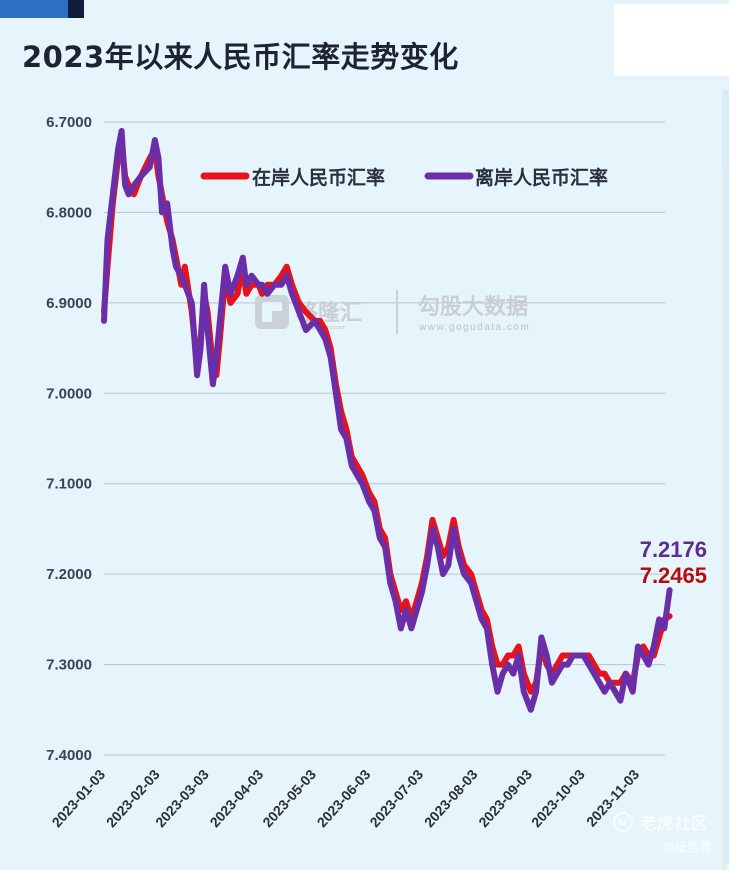 The height and width of the screenshot is (870, 729). Describe the element at coordinates (396, 798) in the screenshot. I see `x-tick-label: 2023-07-03` at that location.